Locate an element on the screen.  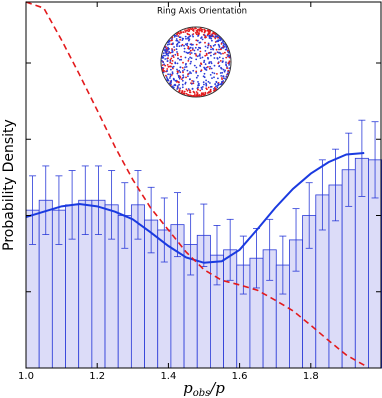
inset-title: Ring Axis Orientation is located at coordinates (202, 12).